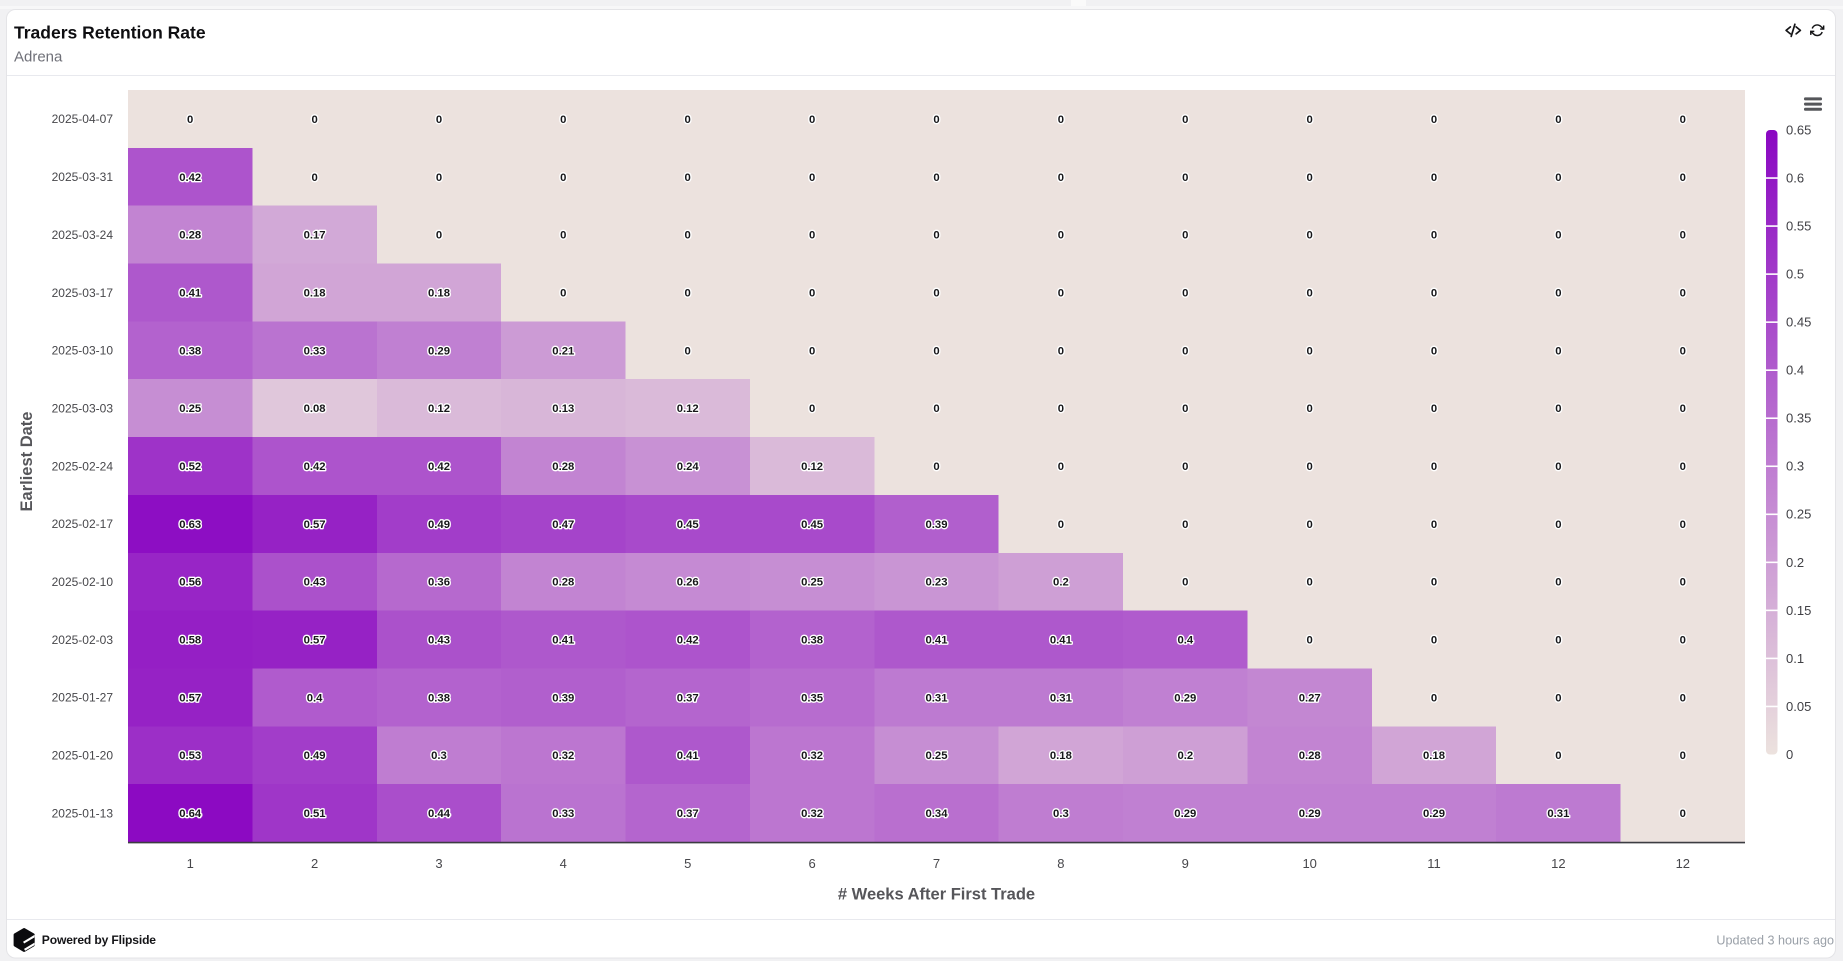  I want to click on svg-text: 2025-02-10, so click(83, 582).